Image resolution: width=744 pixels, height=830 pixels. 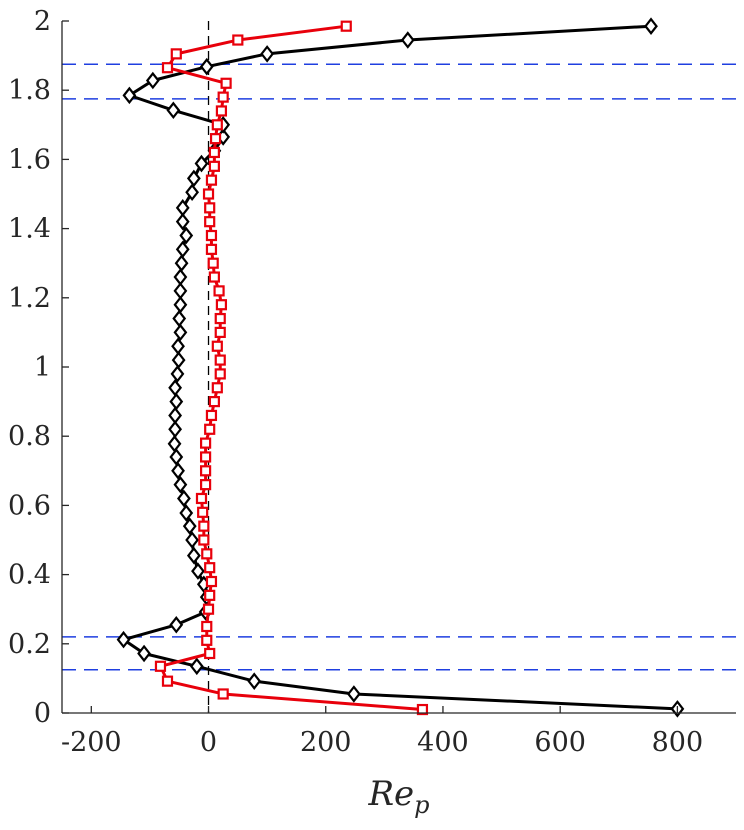 What do you see at coordinates (42, 713) in the screenshot?
I see `y-tick-label: 0` at bounding box center [42, 713].